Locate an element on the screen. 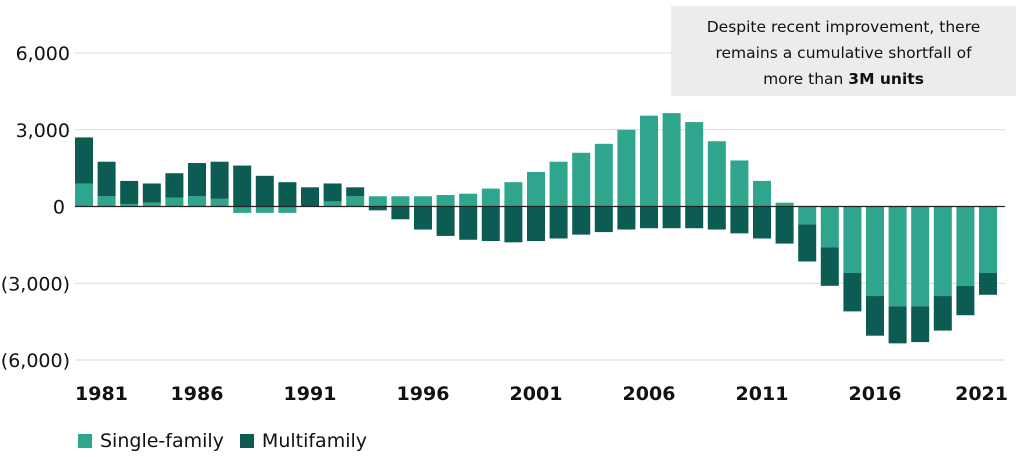 This screenshot has height=457, width=1023. bar-single-family-1983 is located at coordinates (129, 205).